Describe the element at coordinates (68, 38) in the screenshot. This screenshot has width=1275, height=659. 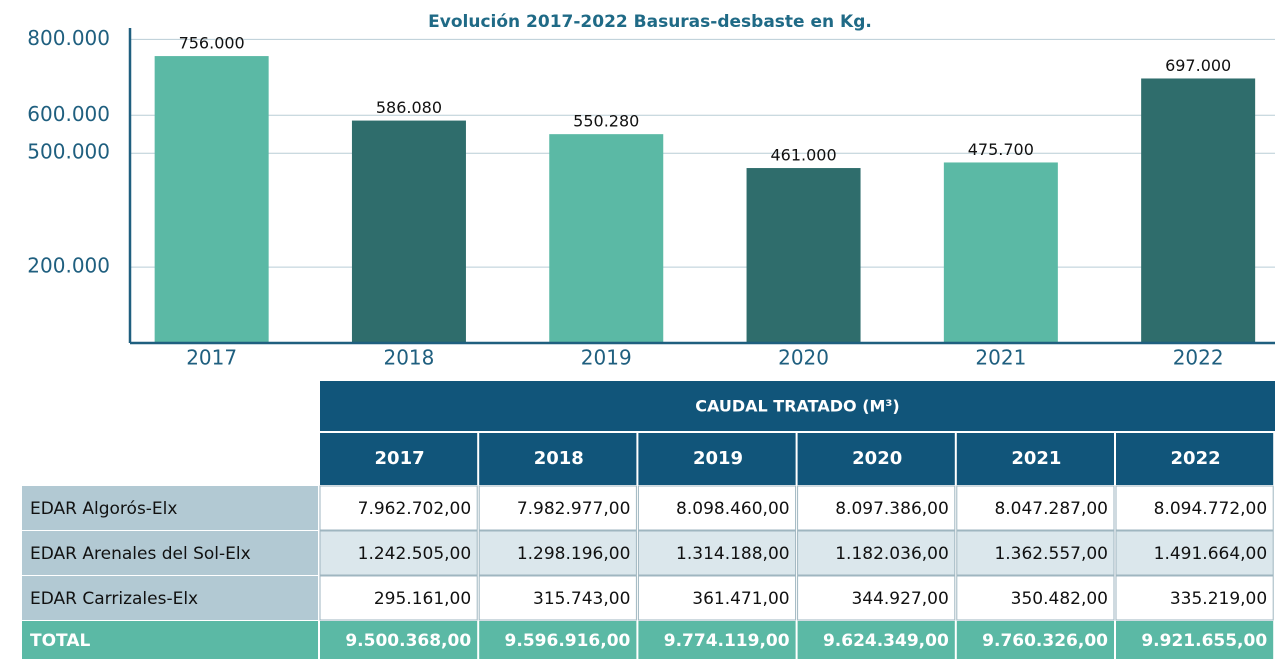
I see `y-tick-label: 800.000` at that location.